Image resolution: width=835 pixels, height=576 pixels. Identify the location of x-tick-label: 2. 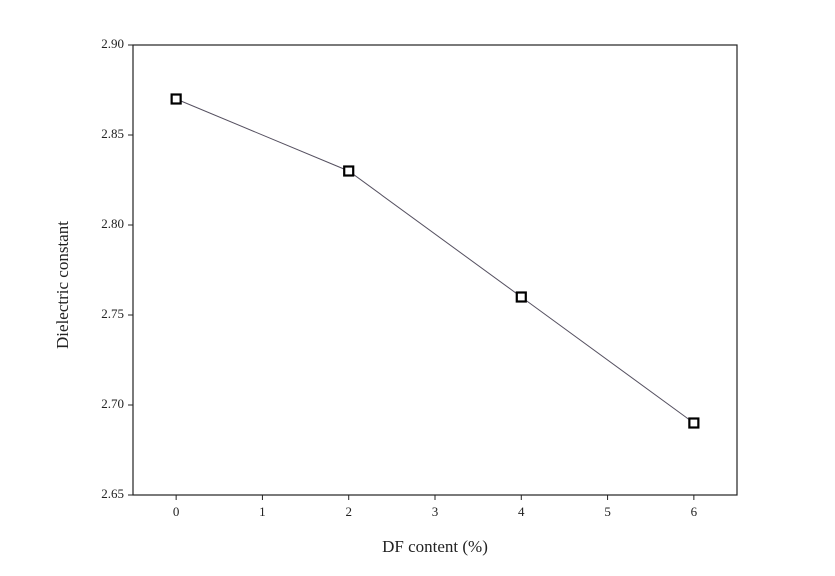
(348, 511).